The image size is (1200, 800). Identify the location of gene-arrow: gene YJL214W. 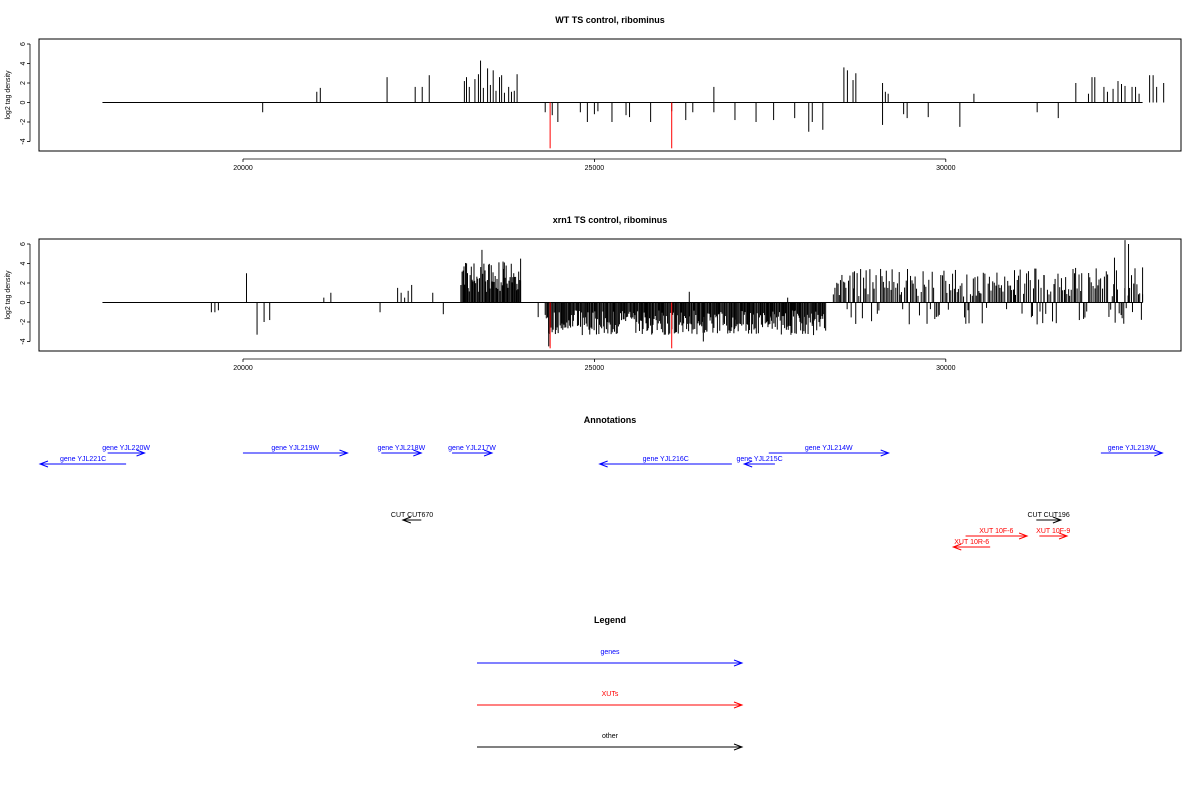
(829, 451).